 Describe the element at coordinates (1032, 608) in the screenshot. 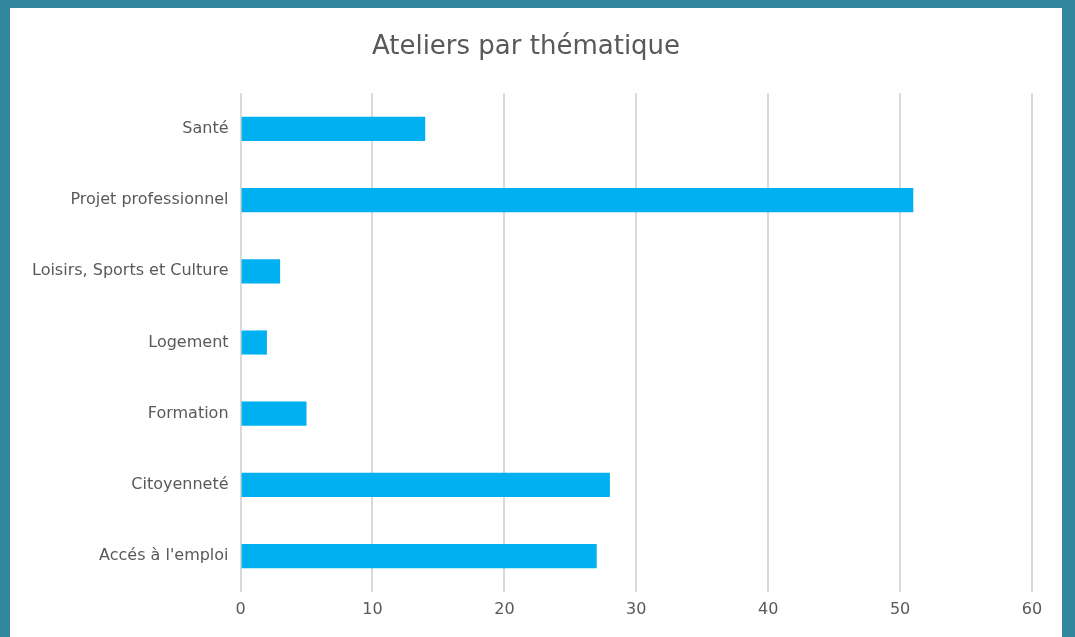

I see `x-tick-label: 60` at that location.